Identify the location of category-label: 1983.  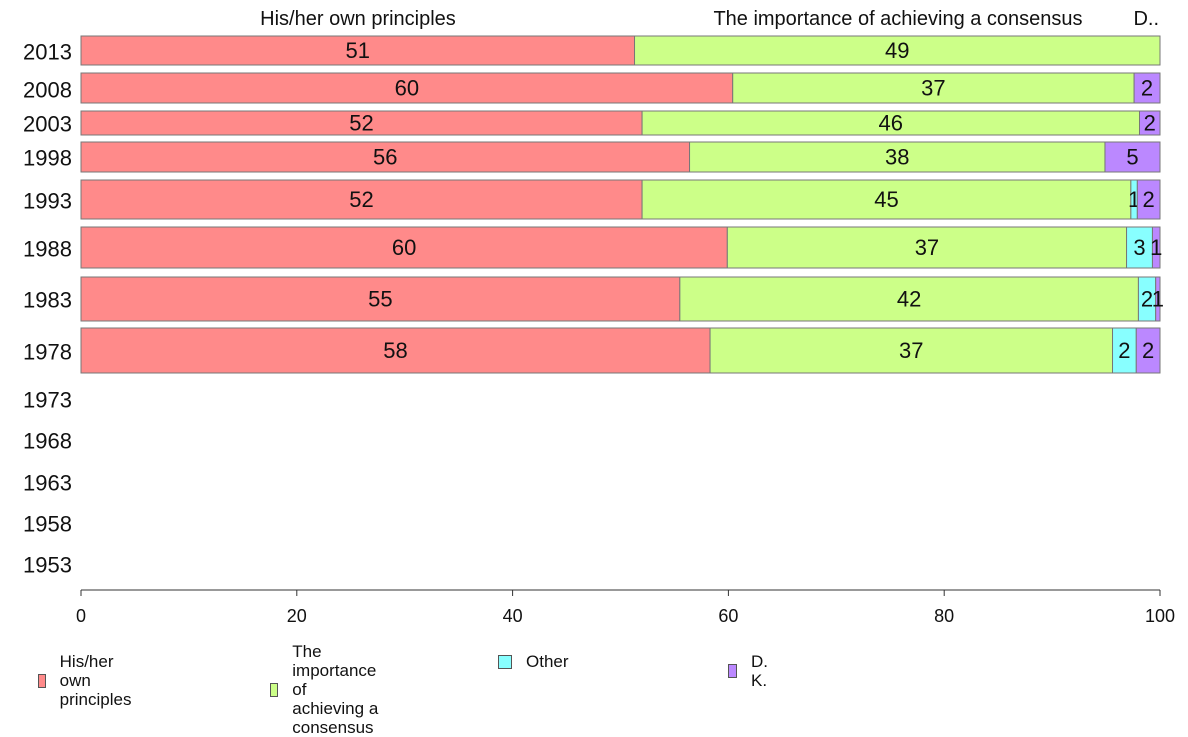
(47, 300).